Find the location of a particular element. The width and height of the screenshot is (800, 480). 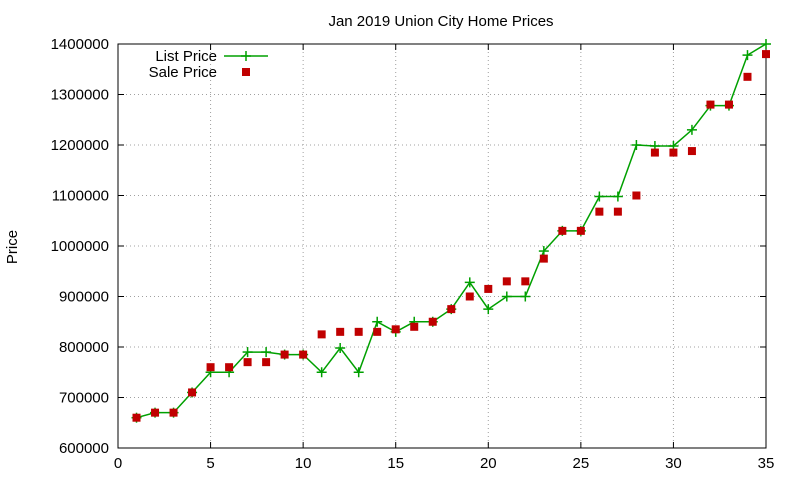

x-tick-label: 25 is located at coordinates (581, 463).